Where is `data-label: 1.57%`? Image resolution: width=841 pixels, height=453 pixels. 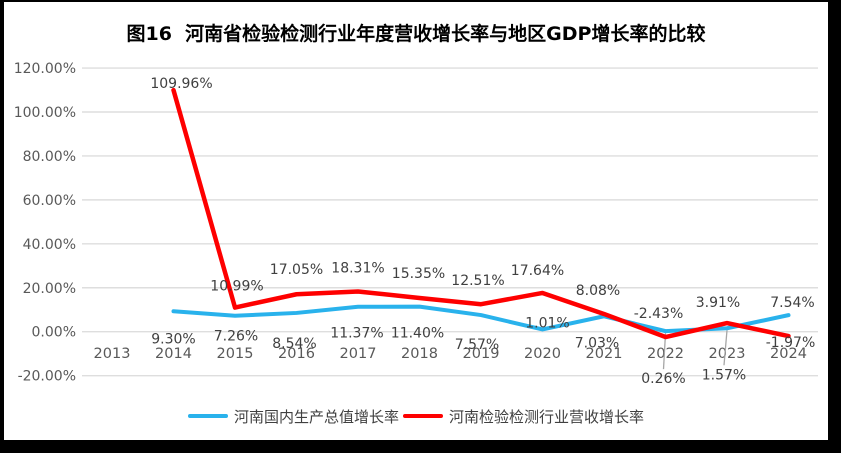 data-label: 1.57% is located at coordinates (724, 375).